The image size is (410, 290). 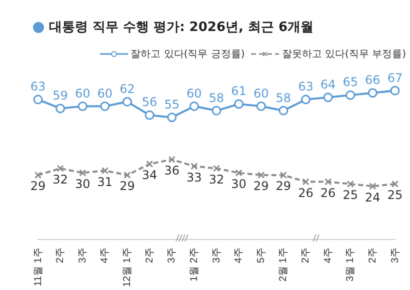 What do you see at coordinates (328, 84) in the screenshot?
I see `data-label: 64` at bounding box center [328, 84].